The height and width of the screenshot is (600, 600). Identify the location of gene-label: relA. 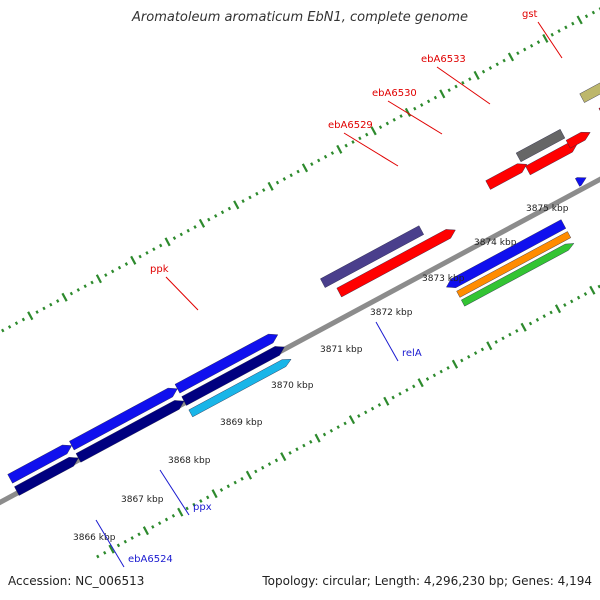
(412, 353).